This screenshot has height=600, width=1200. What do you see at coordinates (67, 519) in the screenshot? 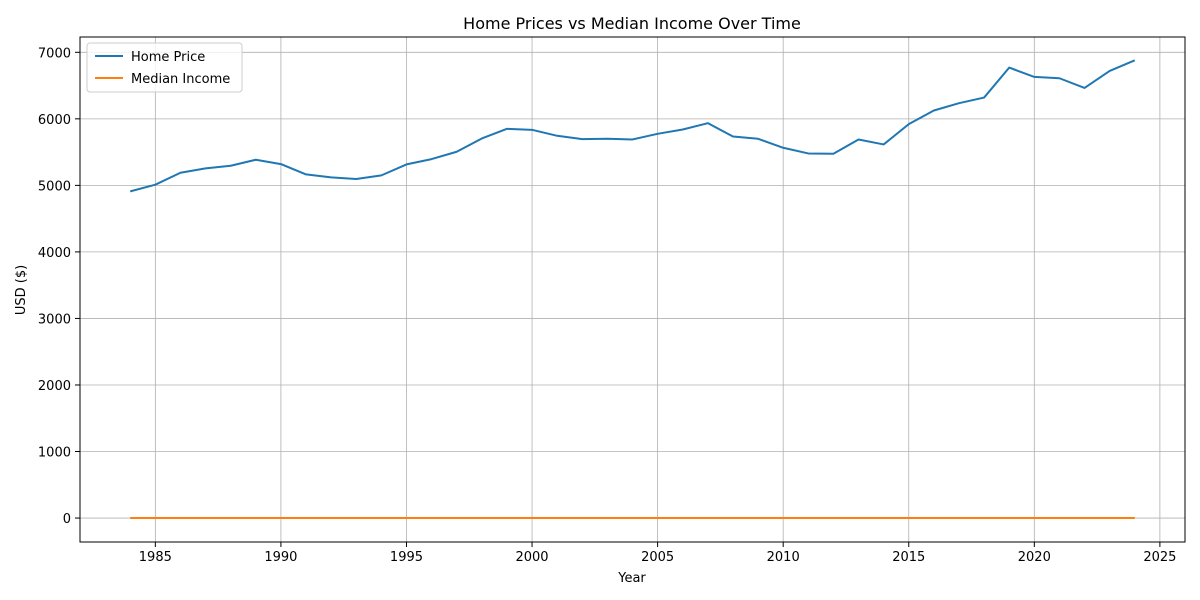
I see `y-tick-label: 0` at bounding box center [67, 519].